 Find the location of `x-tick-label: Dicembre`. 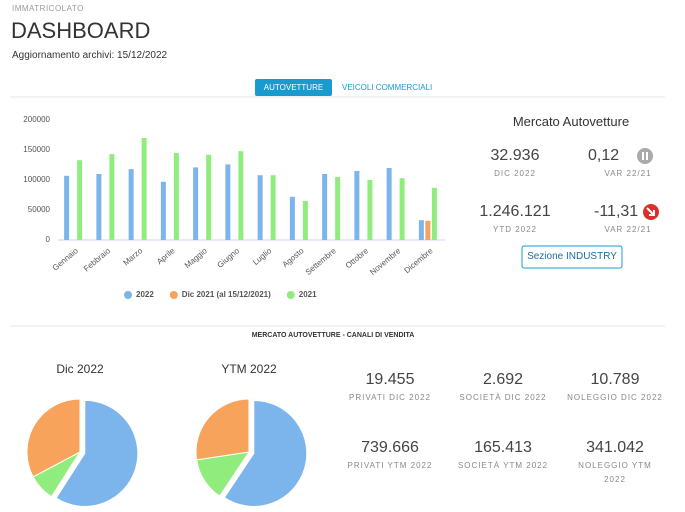

x-tick-label: Dicembre is located at coordinates (419, 260).